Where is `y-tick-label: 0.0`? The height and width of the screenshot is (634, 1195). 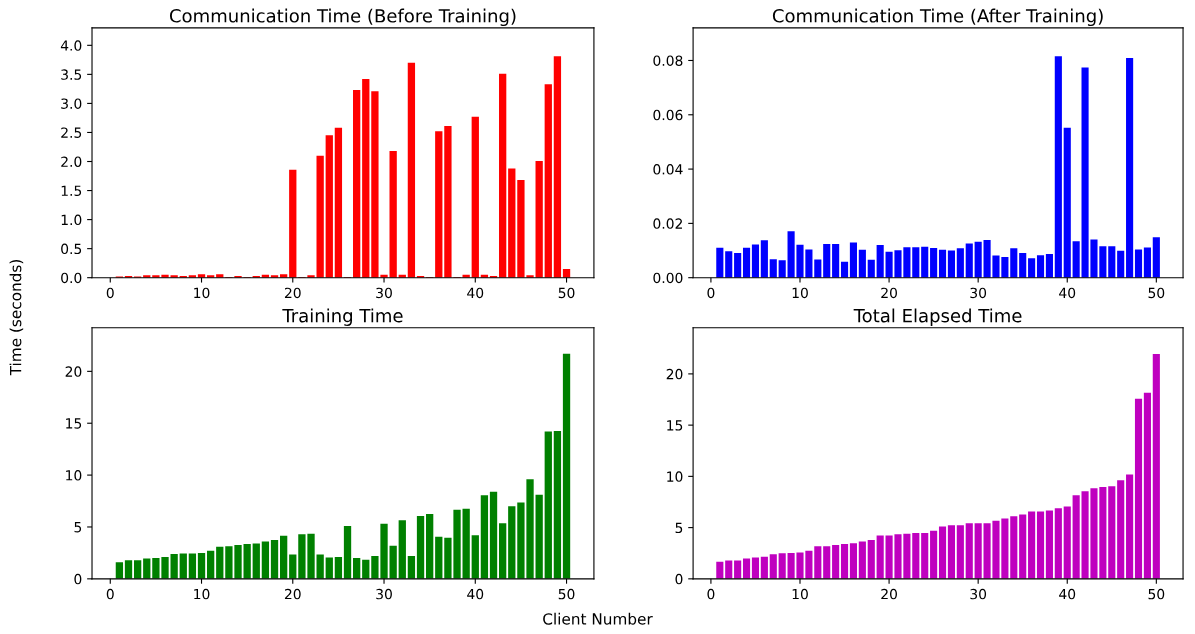
y-tick-label: 0.0 is located at coordinates (71, 278).